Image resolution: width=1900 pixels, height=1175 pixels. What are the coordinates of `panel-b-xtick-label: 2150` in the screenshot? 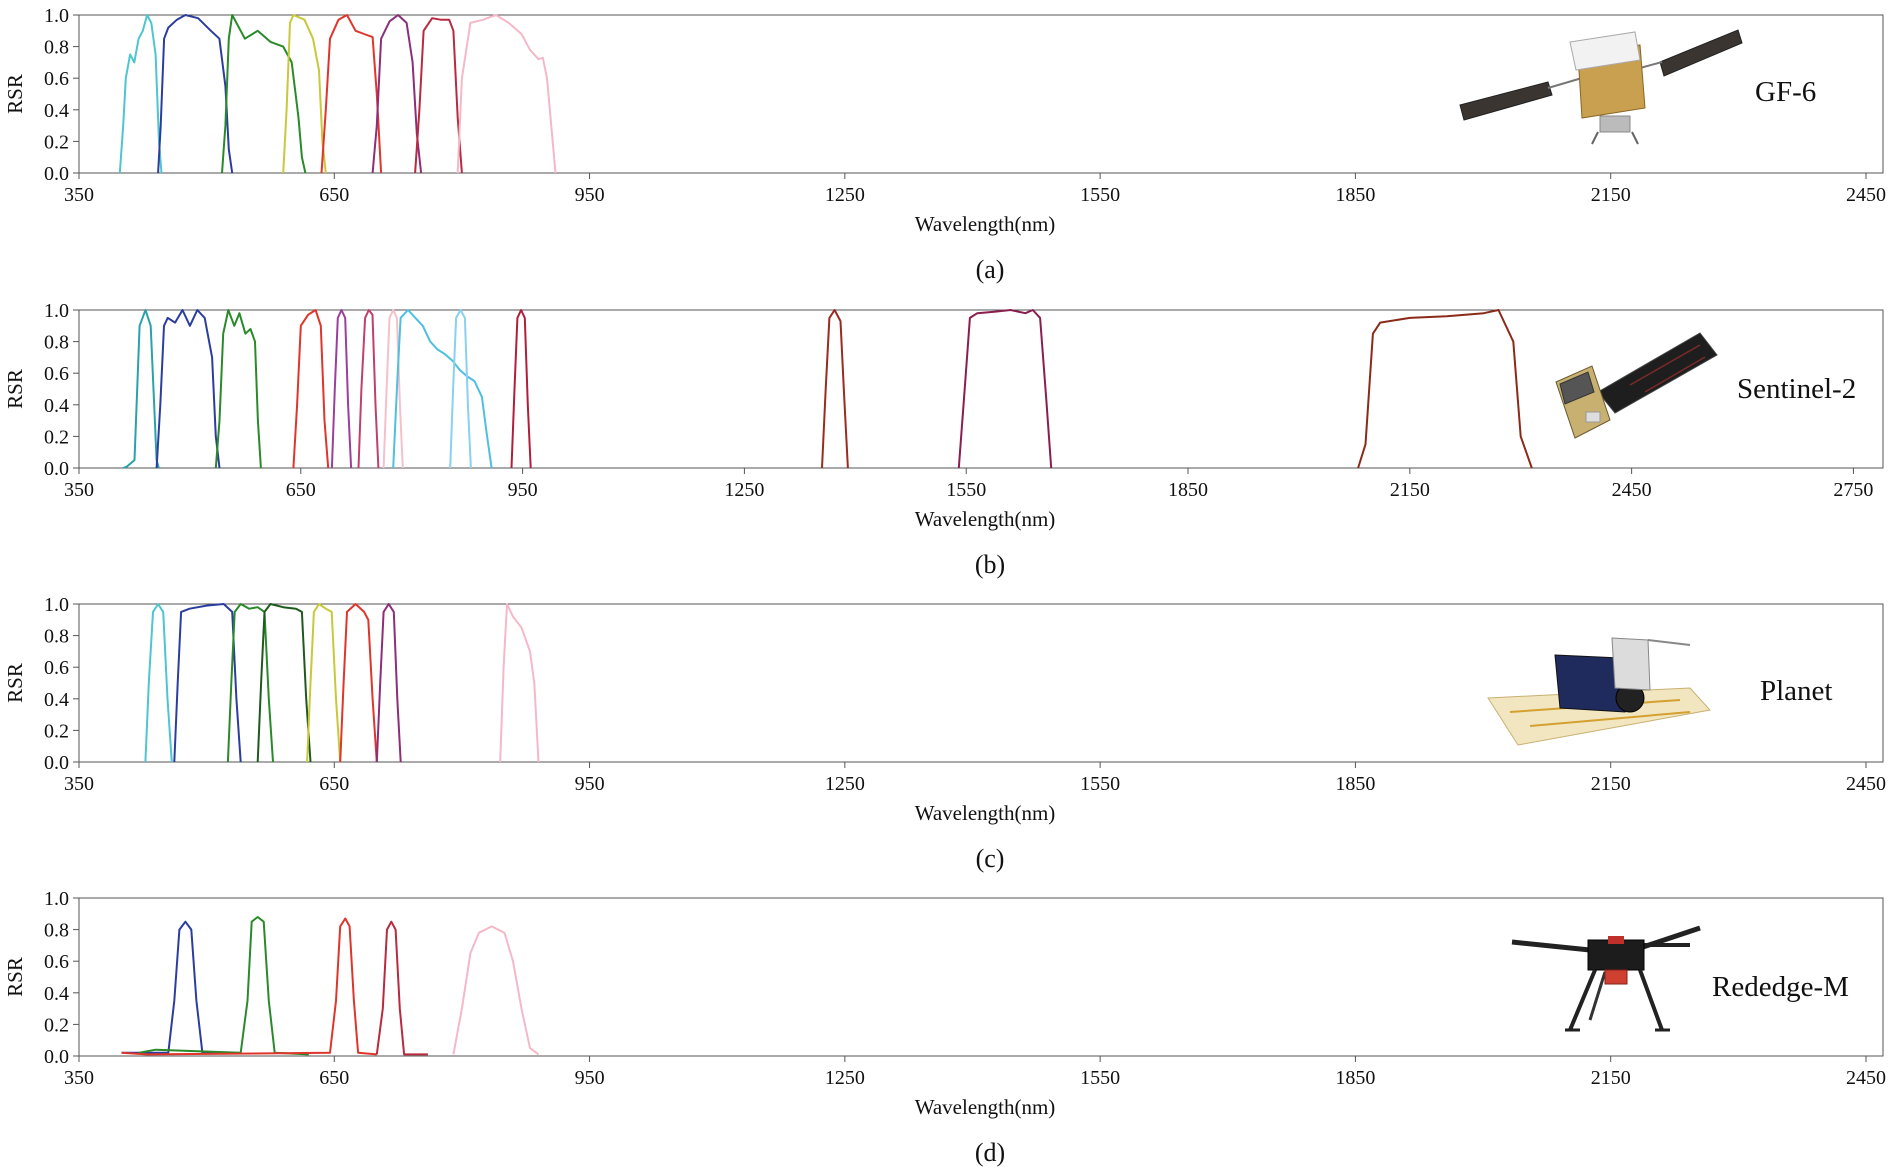 It's located at (1410, 490).